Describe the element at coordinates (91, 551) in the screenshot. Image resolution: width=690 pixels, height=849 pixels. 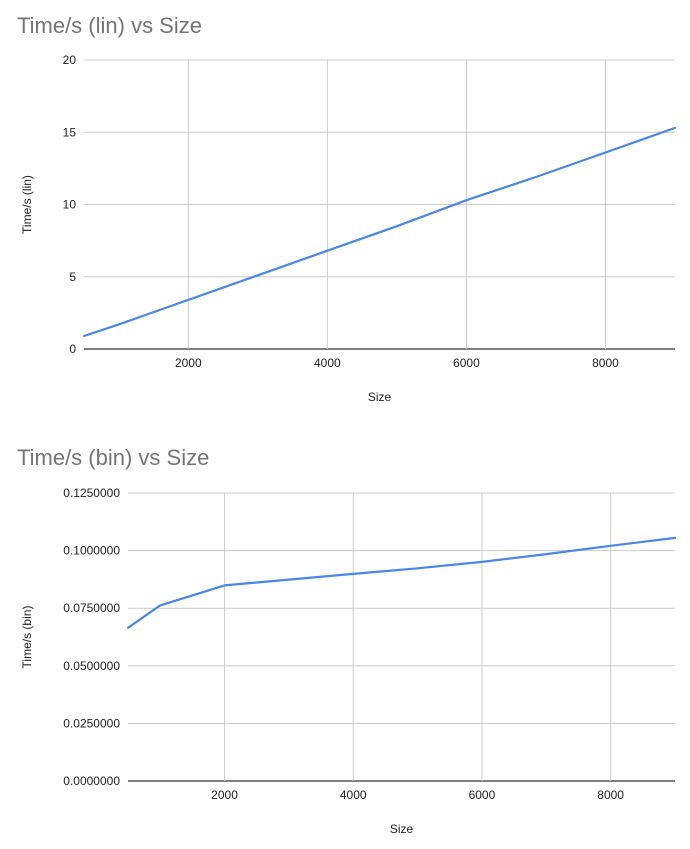
I see `y-tick-label: 0.1000000` at that location.